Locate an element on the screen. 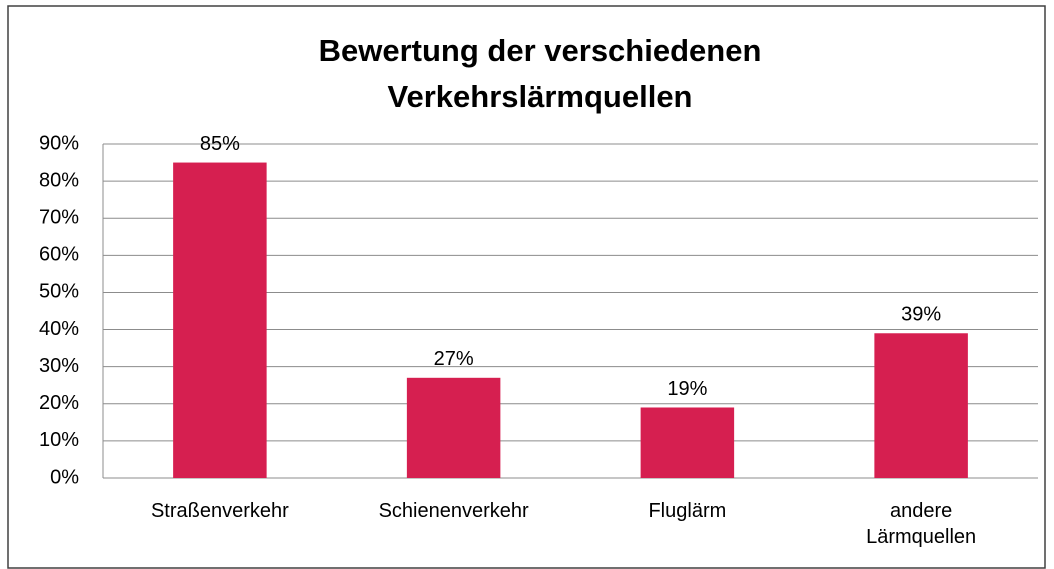  y-tick-label: 80% is located at coordinates (59, 180).